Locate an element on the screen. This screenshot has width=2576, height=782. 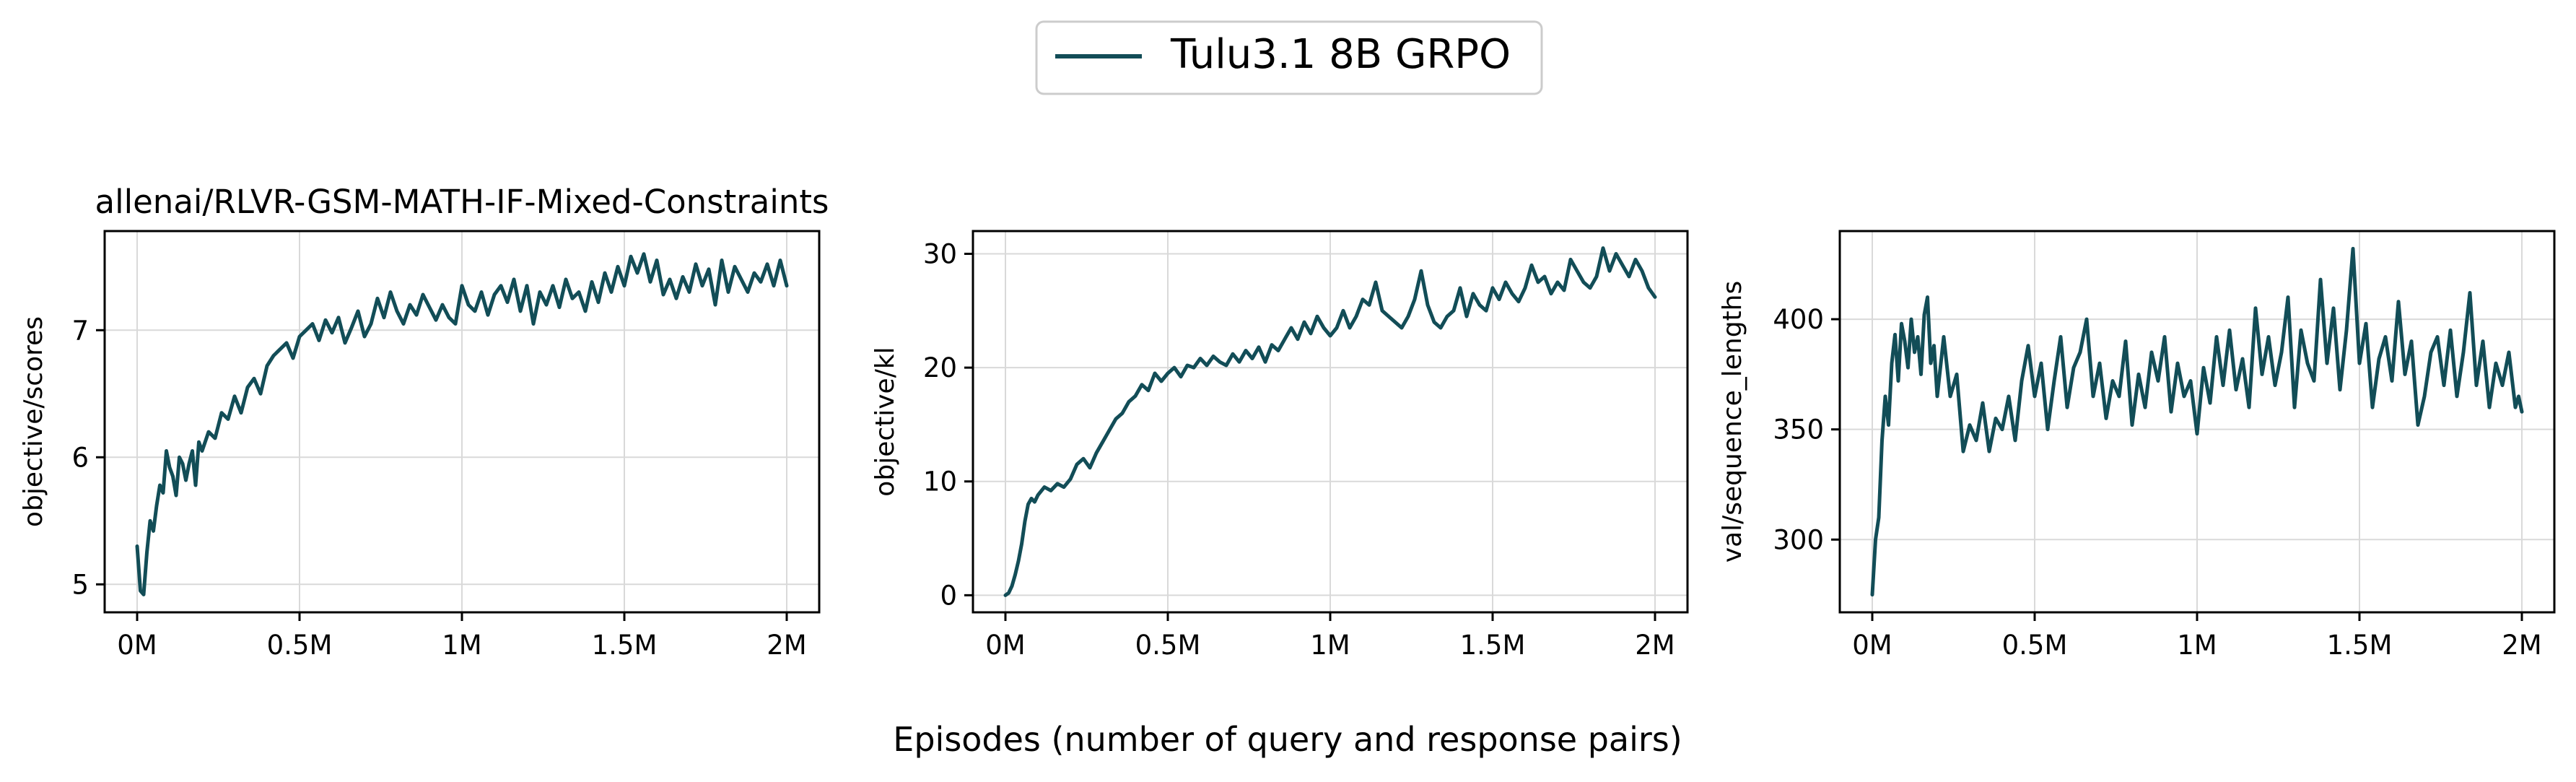
y-tick-label: 350 is located at coordinates (1798, 430).